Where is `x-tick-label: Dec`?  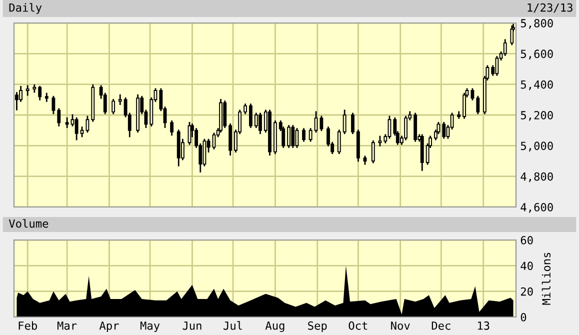
x-tick-label: Dec is located at coordinates (441, 326).